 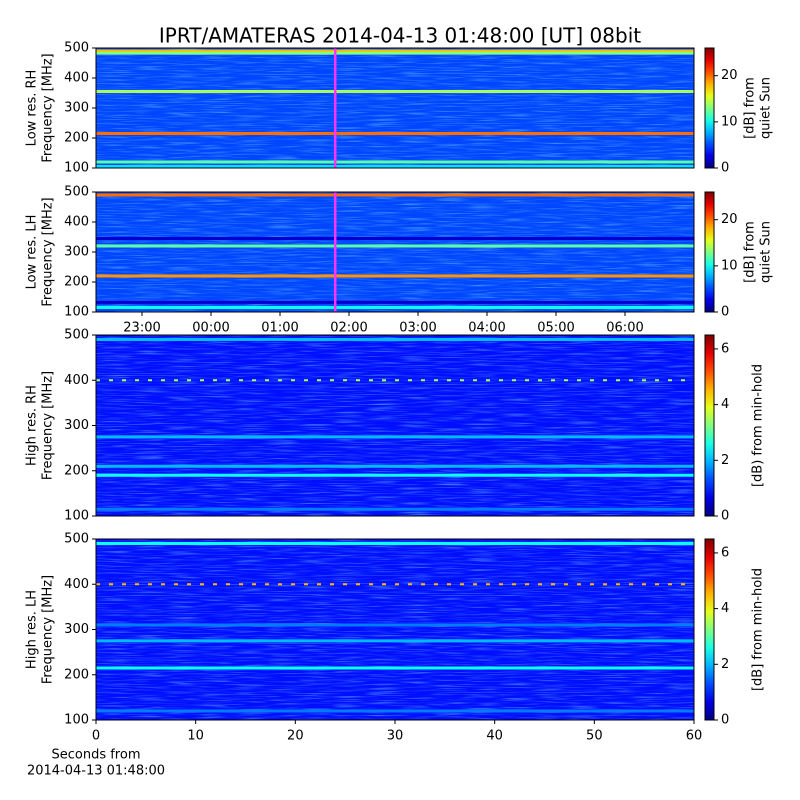 What do you see at coordinates (594, 736) in the screenshot?
I see `x-tick-label: 50` at bounding box center [594, 736].